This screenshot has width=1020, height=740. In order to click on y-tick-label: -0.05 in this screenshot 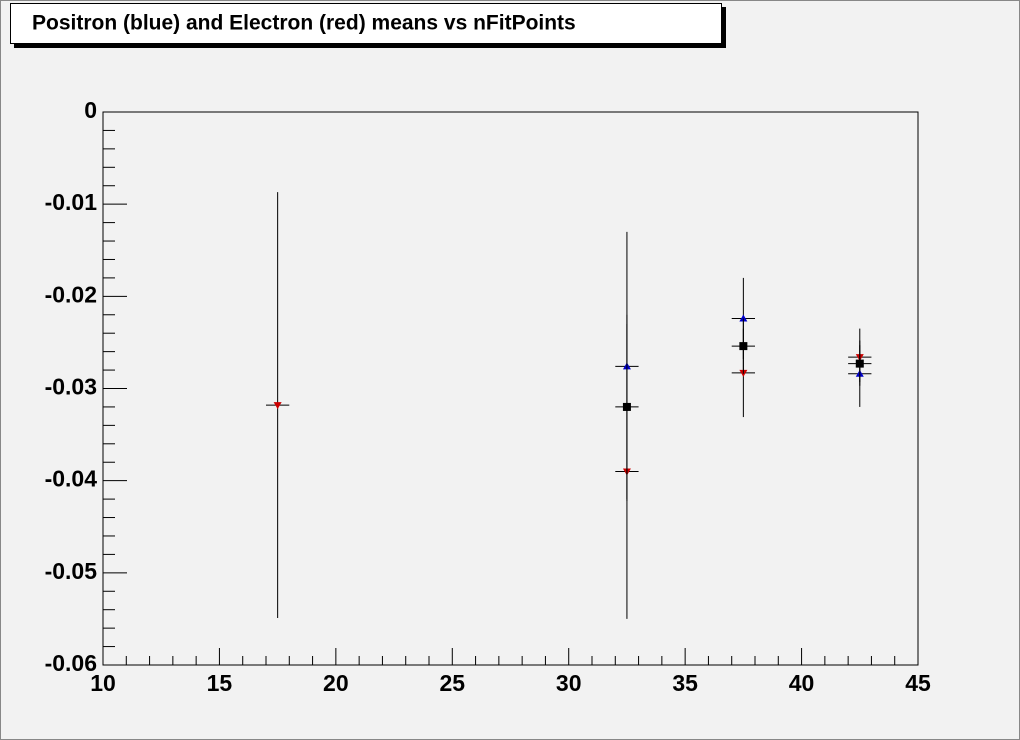, I will do `click(71, 571)`.